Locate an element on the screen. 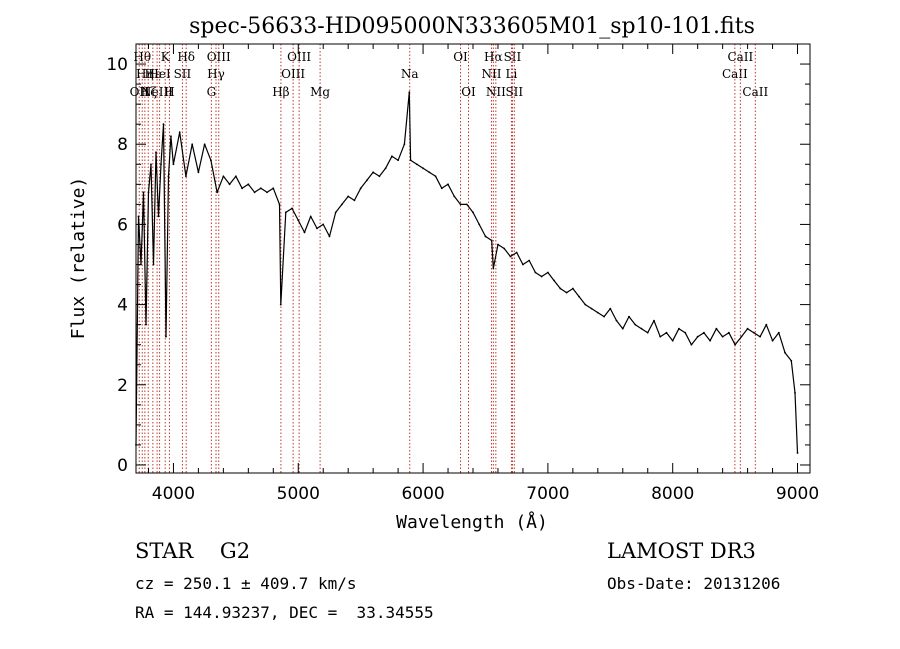  y-axis-label: Flux (relative) is located at coordinates (78, 258).